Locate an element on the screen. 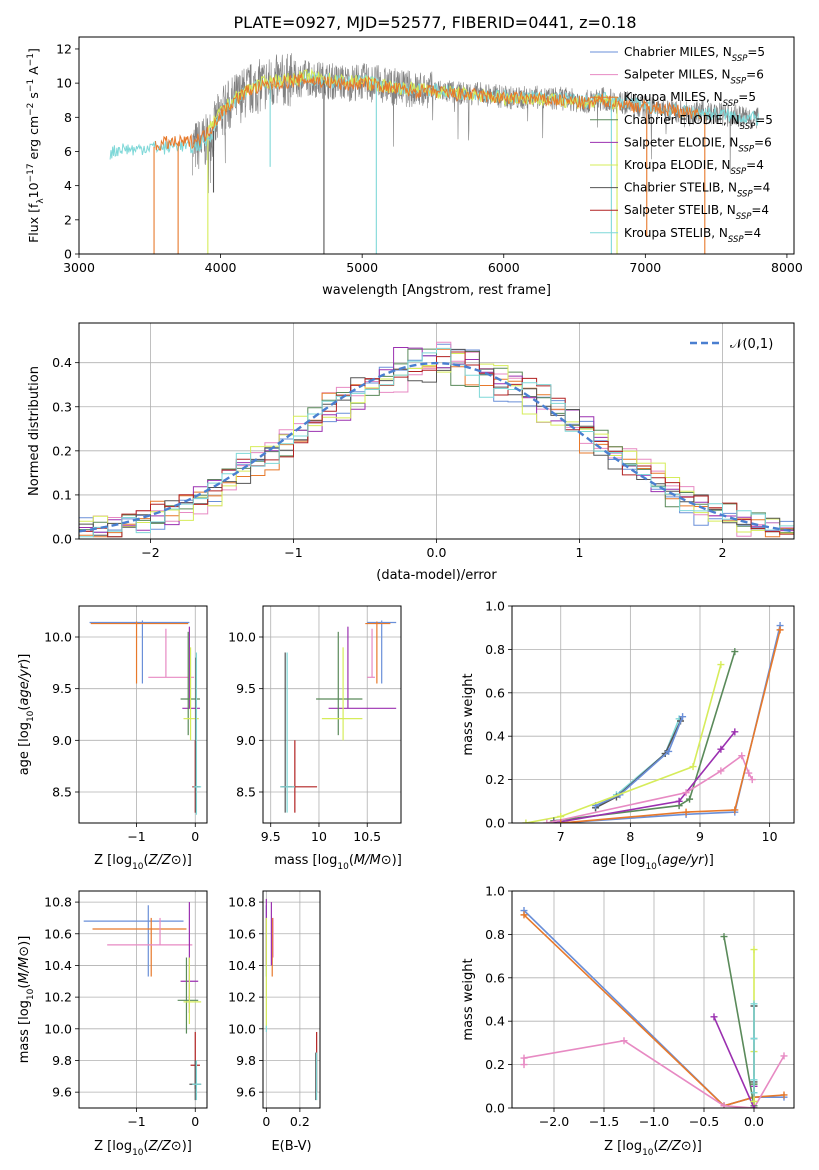 The height and width of the screenshot is (1170, 819). y-tick-label: 12 is located at coordinates (64, 48).